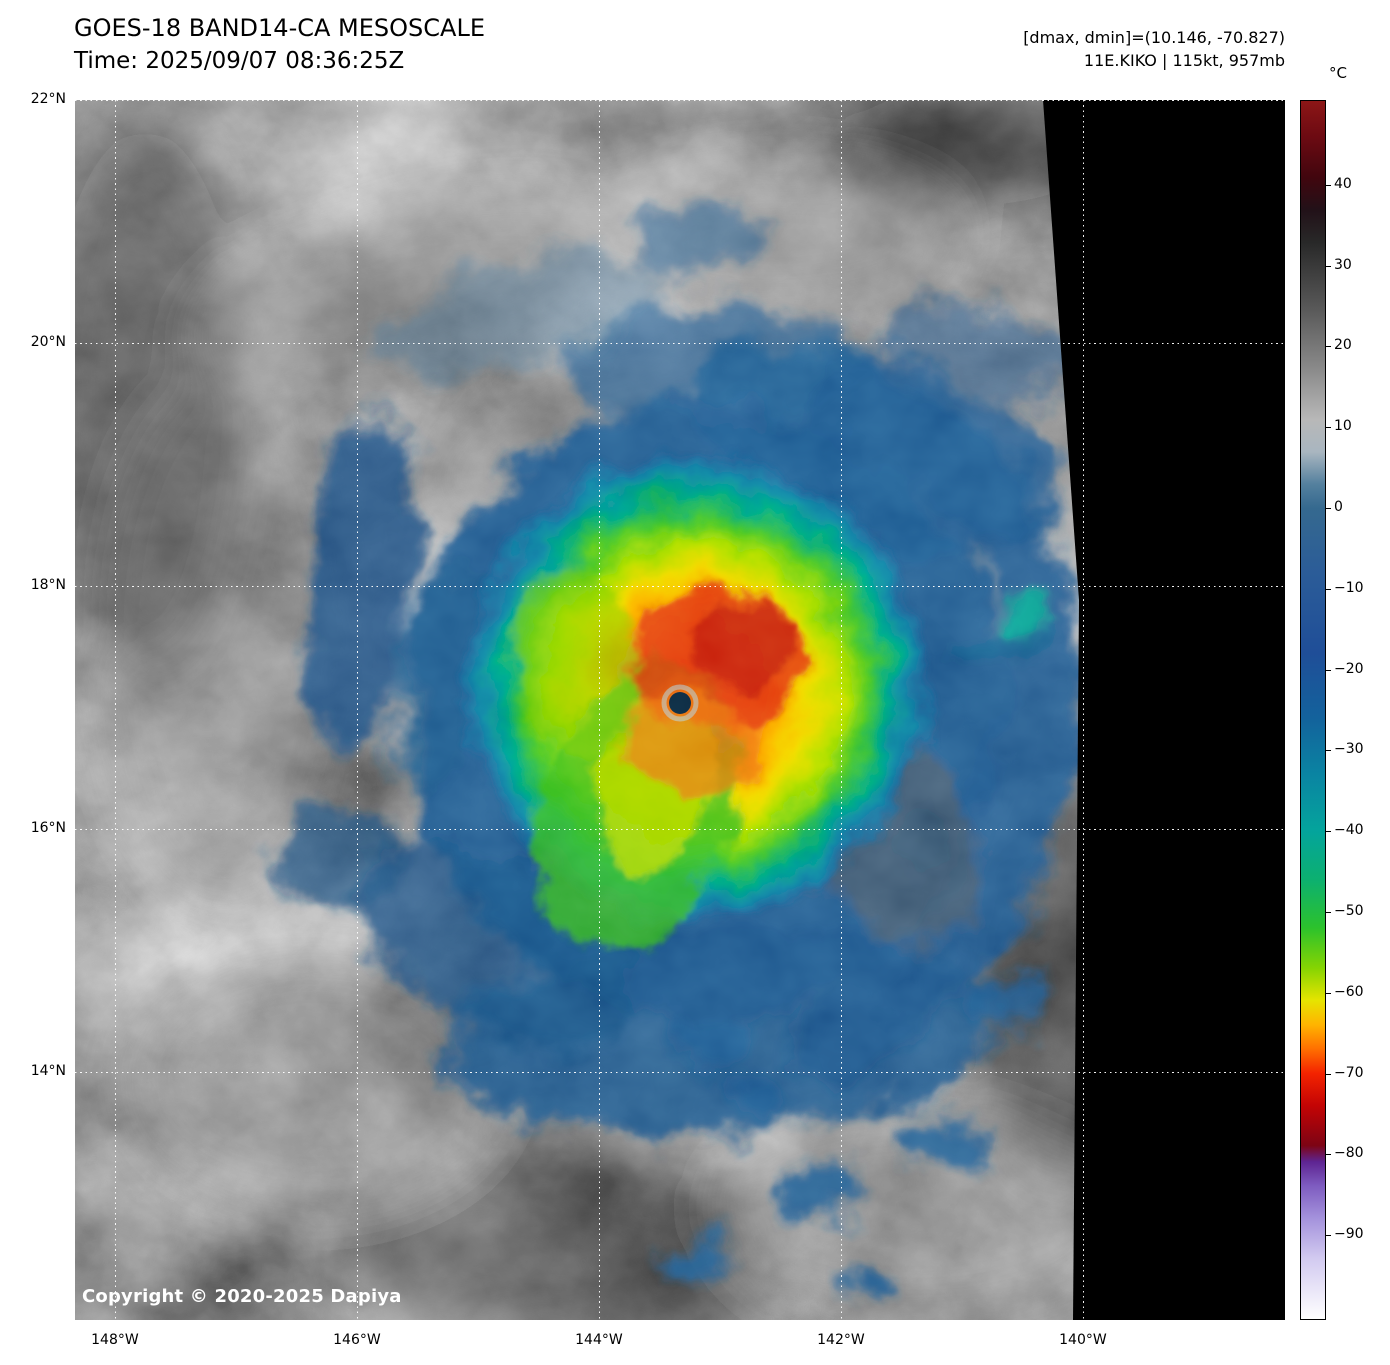 The width and height of the screenshot is (1390, 1365). I want to click on colorbar-tick-label: 40, so click(1343, 183).